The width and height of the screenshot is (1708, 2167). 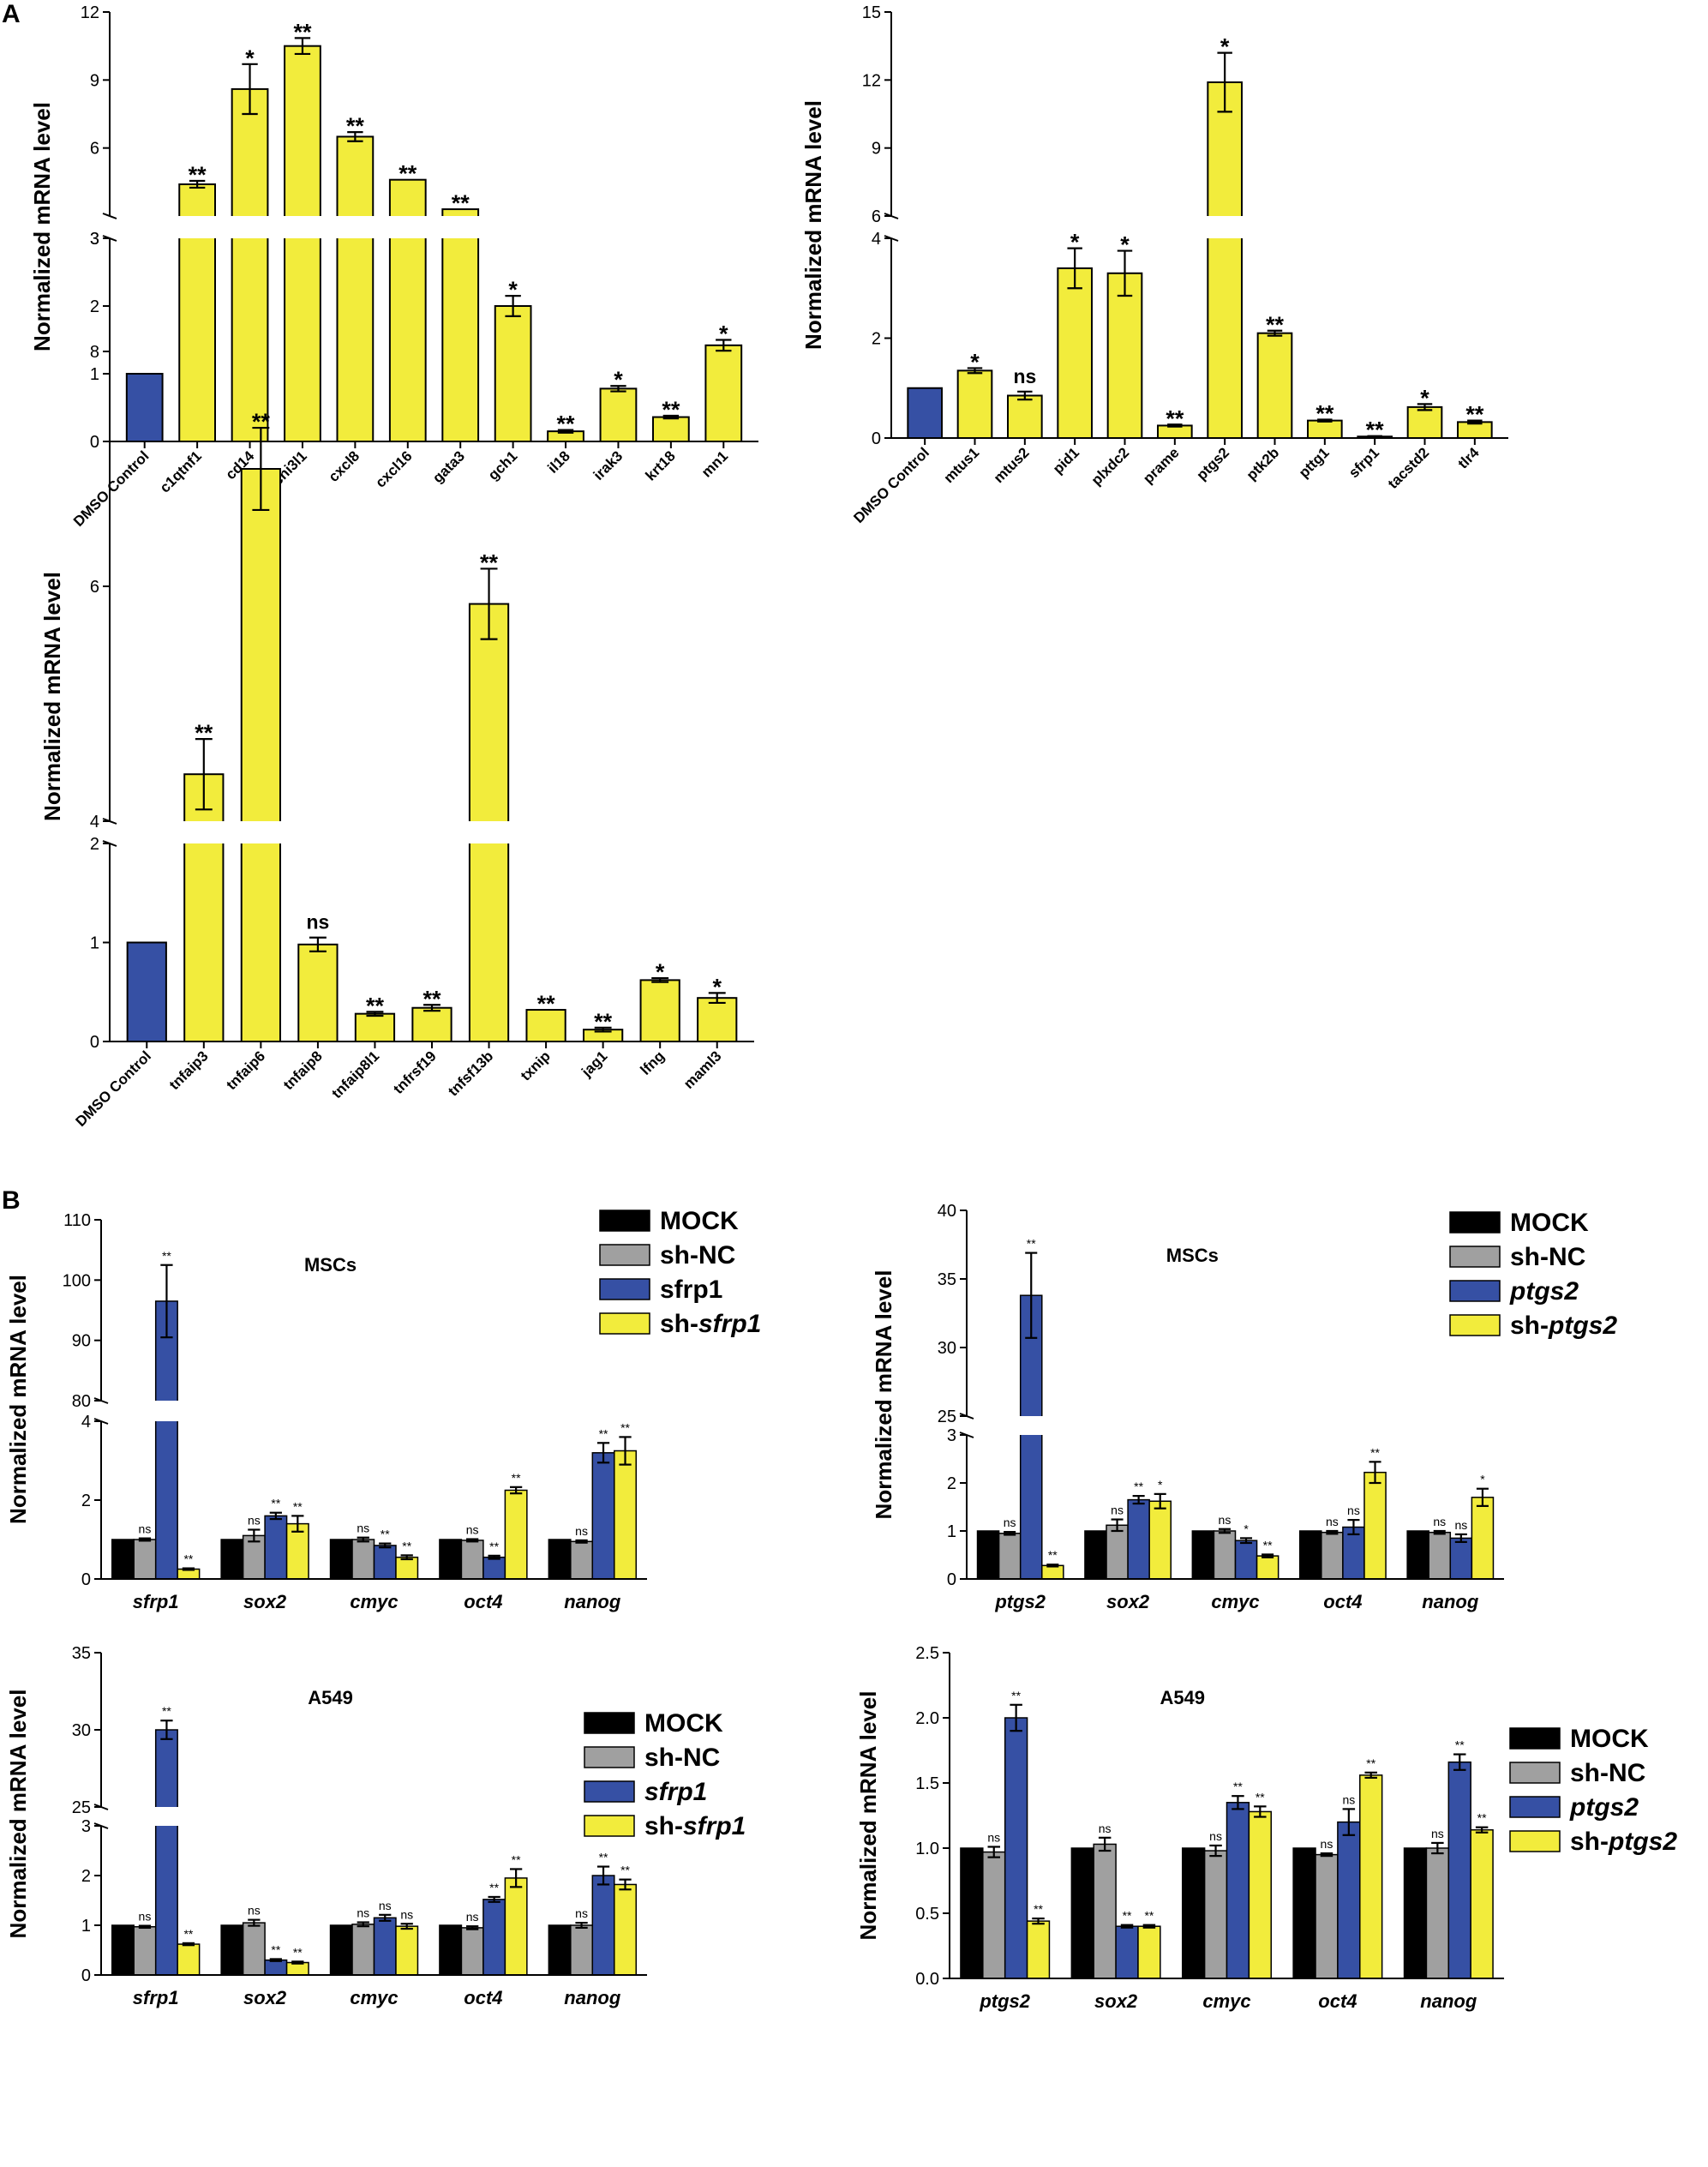 What do you see at coordinates (94, 306) in the screenshot?
I see `y-tick-label: 2` at bounding box center [94, 306].